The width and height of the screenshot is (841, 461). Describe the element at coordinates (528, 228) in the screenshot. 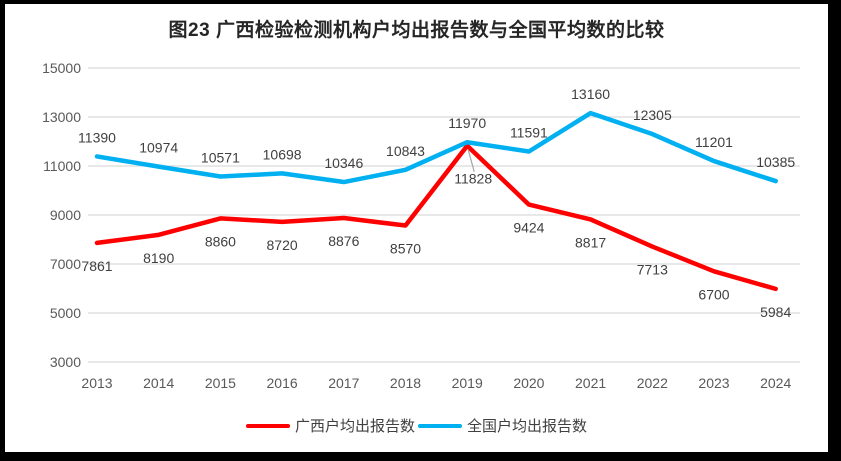

I see `data-label-0-2020: 9424` at that location.